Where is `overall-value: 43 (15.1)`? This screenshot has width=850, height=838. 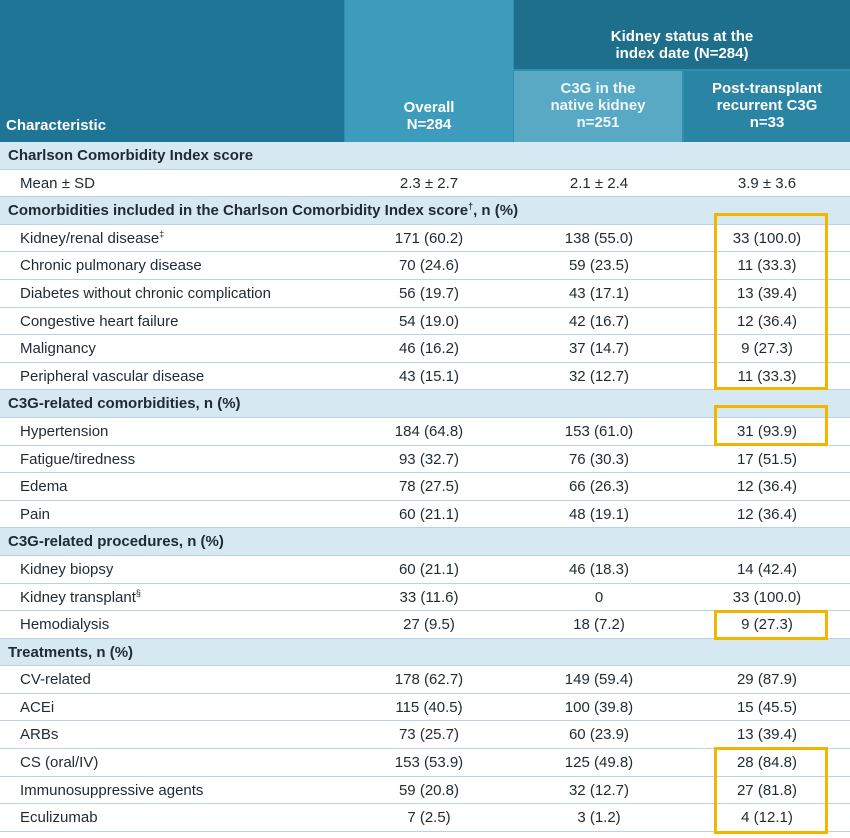
overall-value: 43 (15.1) is located at coordinates (429, 376).